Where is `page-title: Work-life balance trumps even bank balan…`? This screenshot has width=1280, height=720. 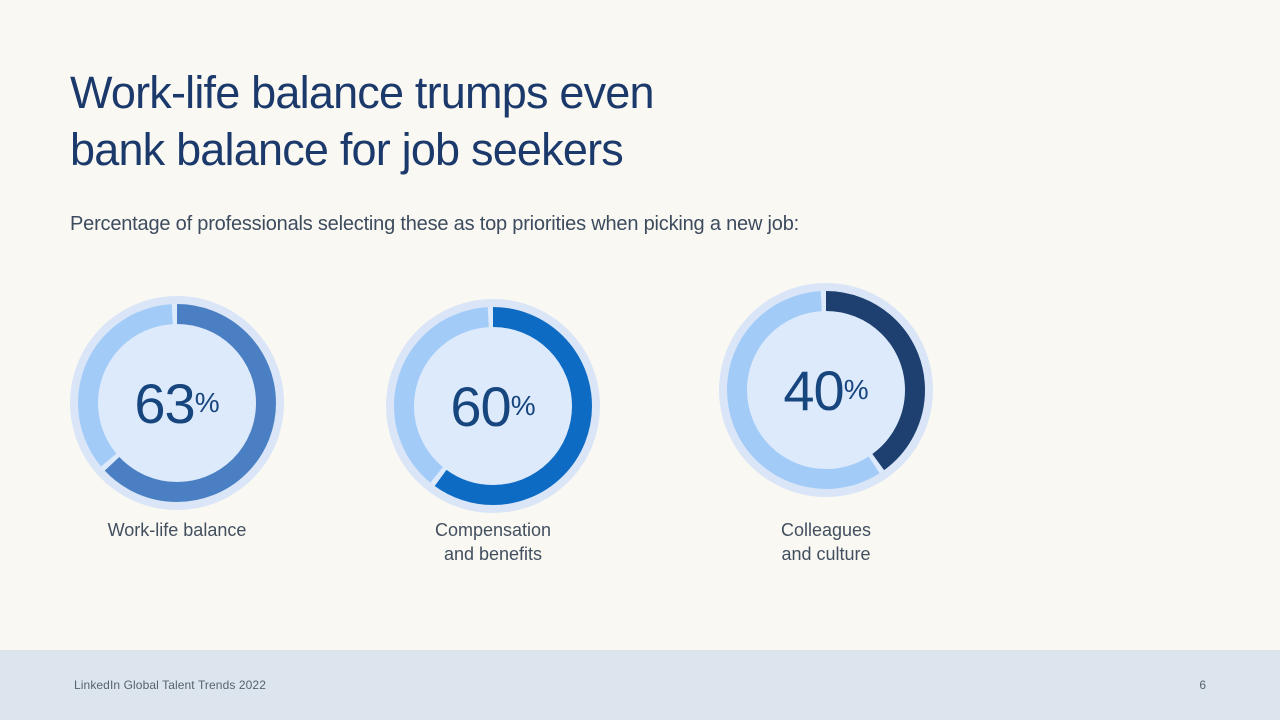 page-title: Work-life balance trumps even bank balan… is located at coordinates (362, 121).